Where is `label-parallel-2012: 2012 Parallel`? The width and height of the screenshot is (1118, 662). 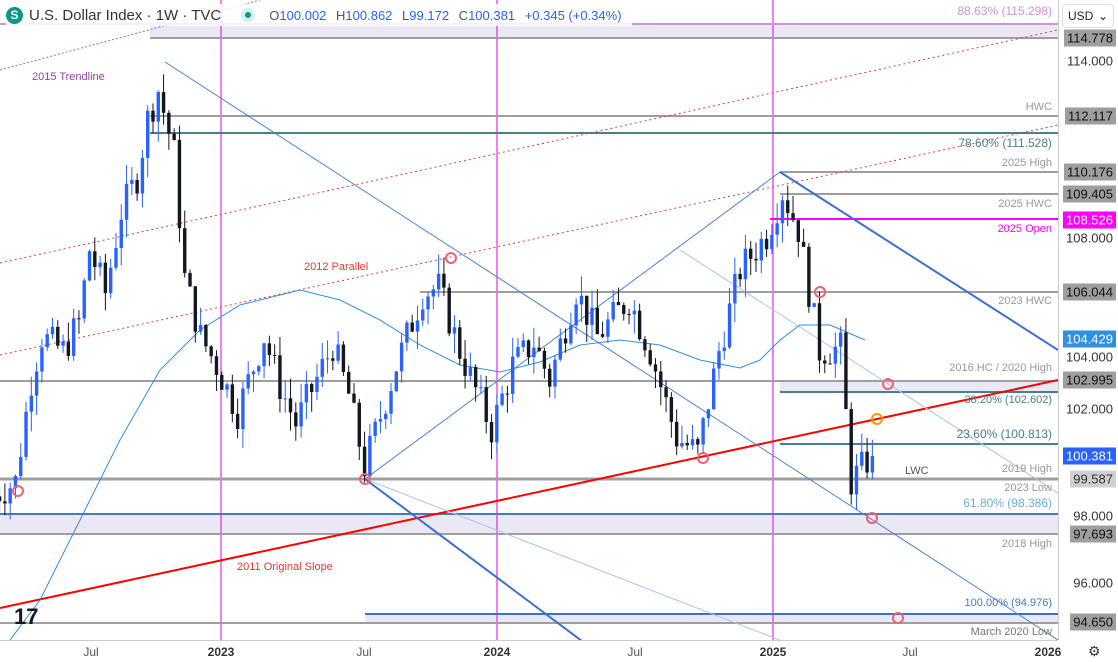 label-parallel-2012: 2012 Parallel is located at coordinates (336, 267).